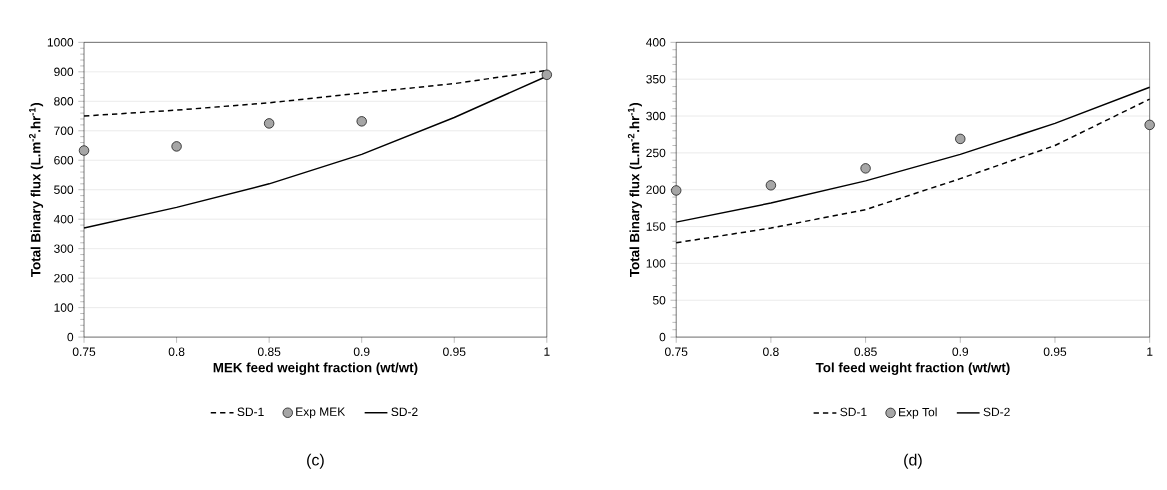  I want to click on y-tick-label: 50, so click(659, 300).